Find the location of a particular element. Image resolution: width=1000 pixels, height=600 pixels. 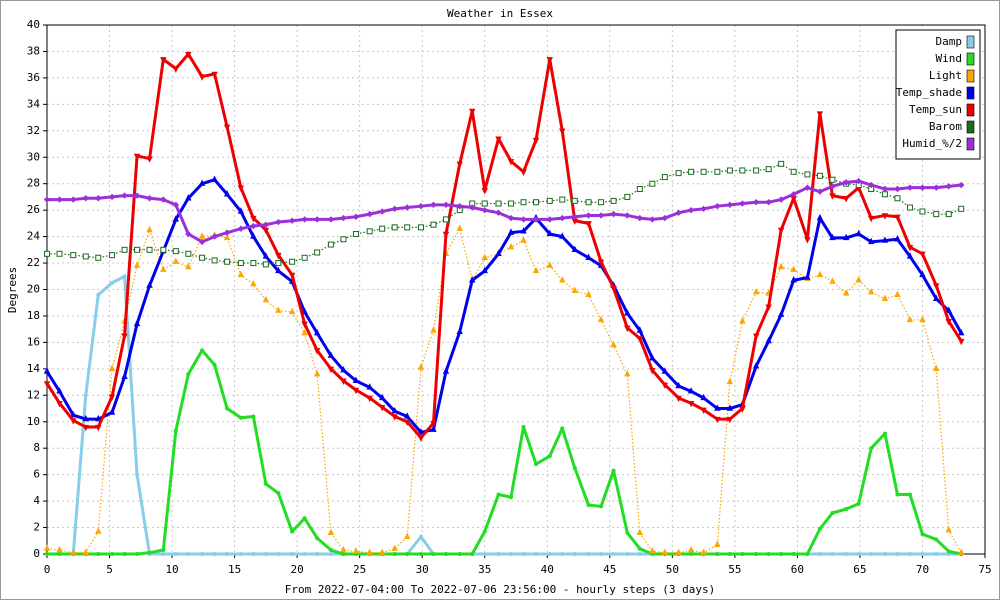

x-tick-label: 30 is located at coordinates (422, 569).